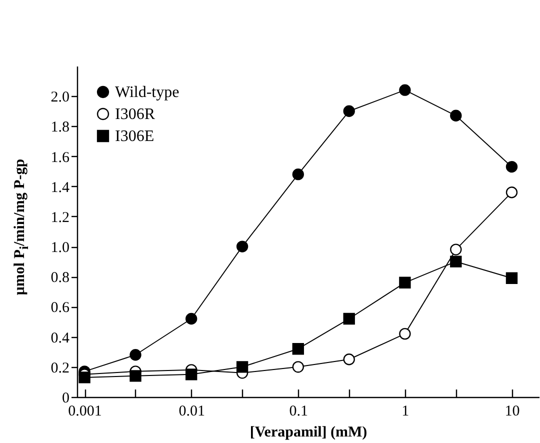  What do you see at coordinates (60, 248) in the screenshot?
I see `y-tick-label: 1.0` at bounding box center [60, 248].